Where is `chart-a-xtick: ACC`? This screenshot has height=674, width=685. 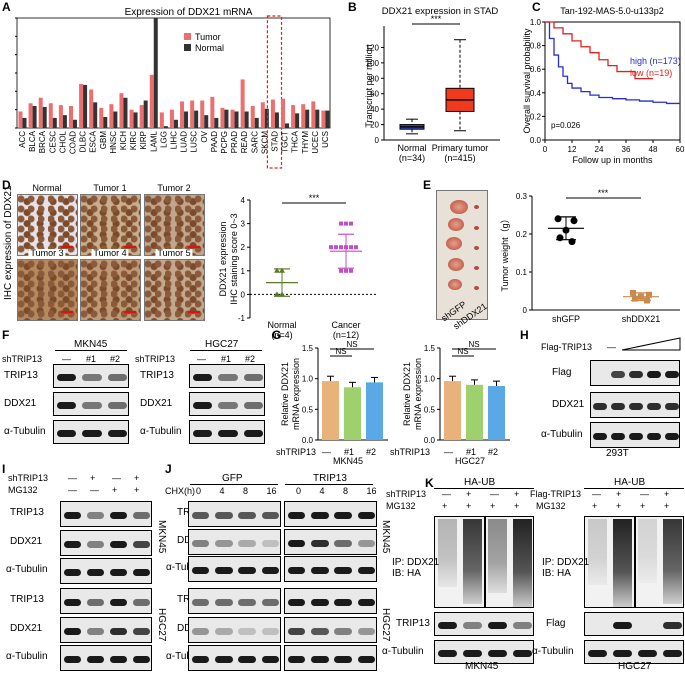 chart-a-xtick: ACC is located at coordinates (22, 139).